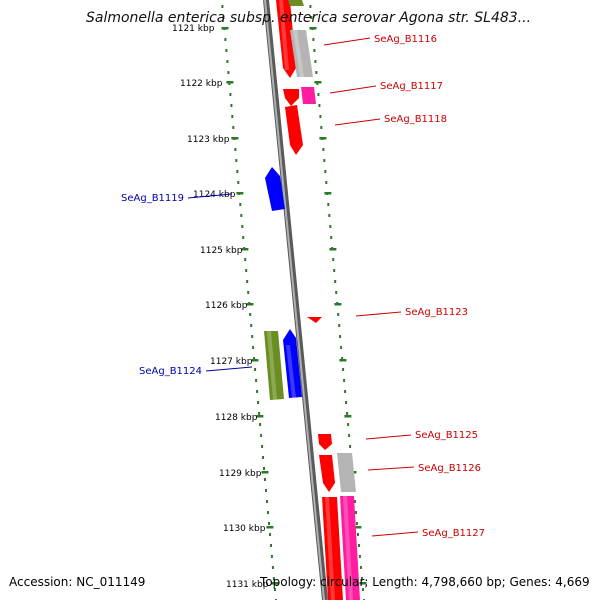  I want to click on gene-label: SeAg_B1119, so click(152, 198).